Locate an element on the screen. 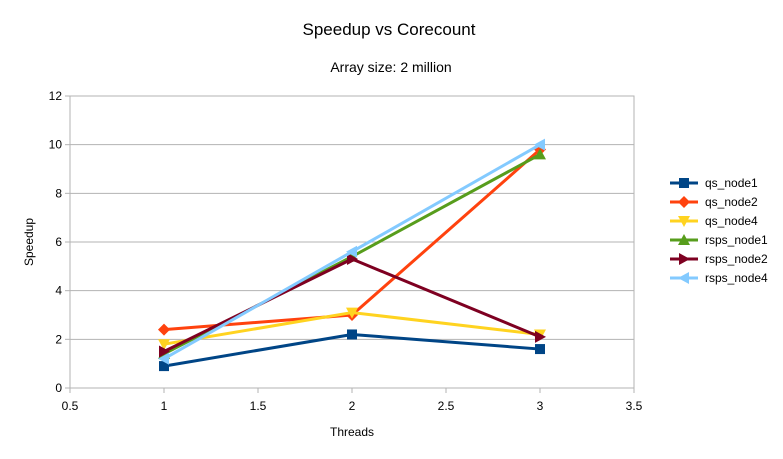 The width and height of the screenshot is (783, 459). x-axis-title: Threads is located at coordinates (352, 432).